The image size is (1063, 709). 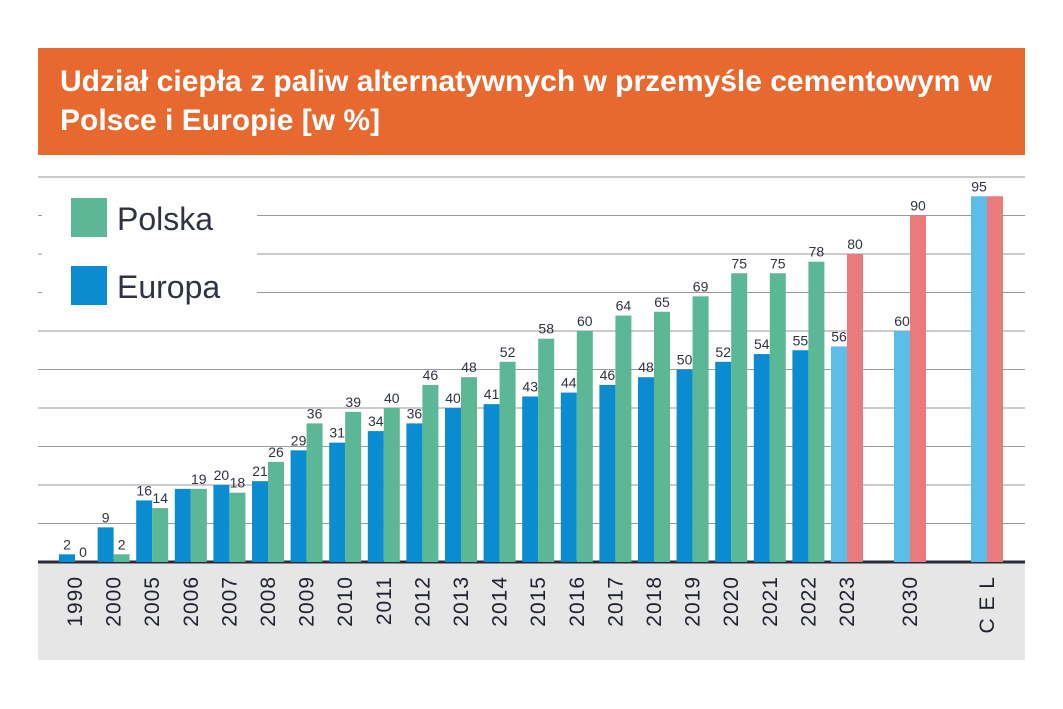 What do you see at coordinates (67, 544) in the screenshot?
I see `value-label-europa: 2` at bounding box center [67, 544].